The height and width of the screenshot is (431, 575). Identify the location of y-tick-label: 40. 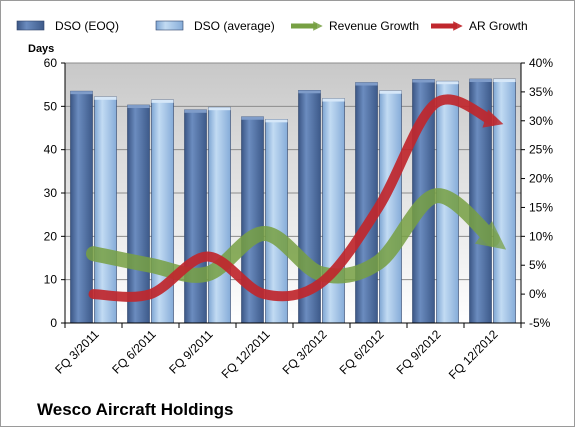
(51, 150).